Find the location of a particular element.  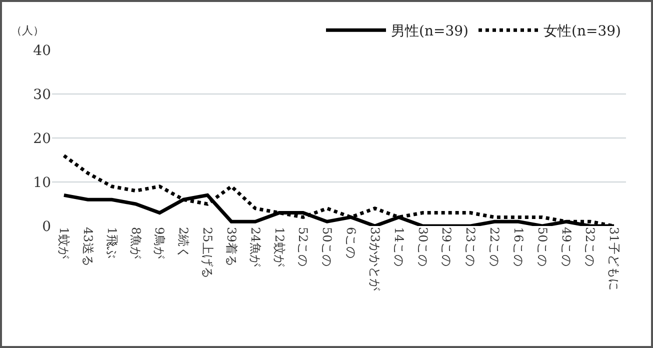

x-tick-label: 39着る is located at coordinates (231, 246).